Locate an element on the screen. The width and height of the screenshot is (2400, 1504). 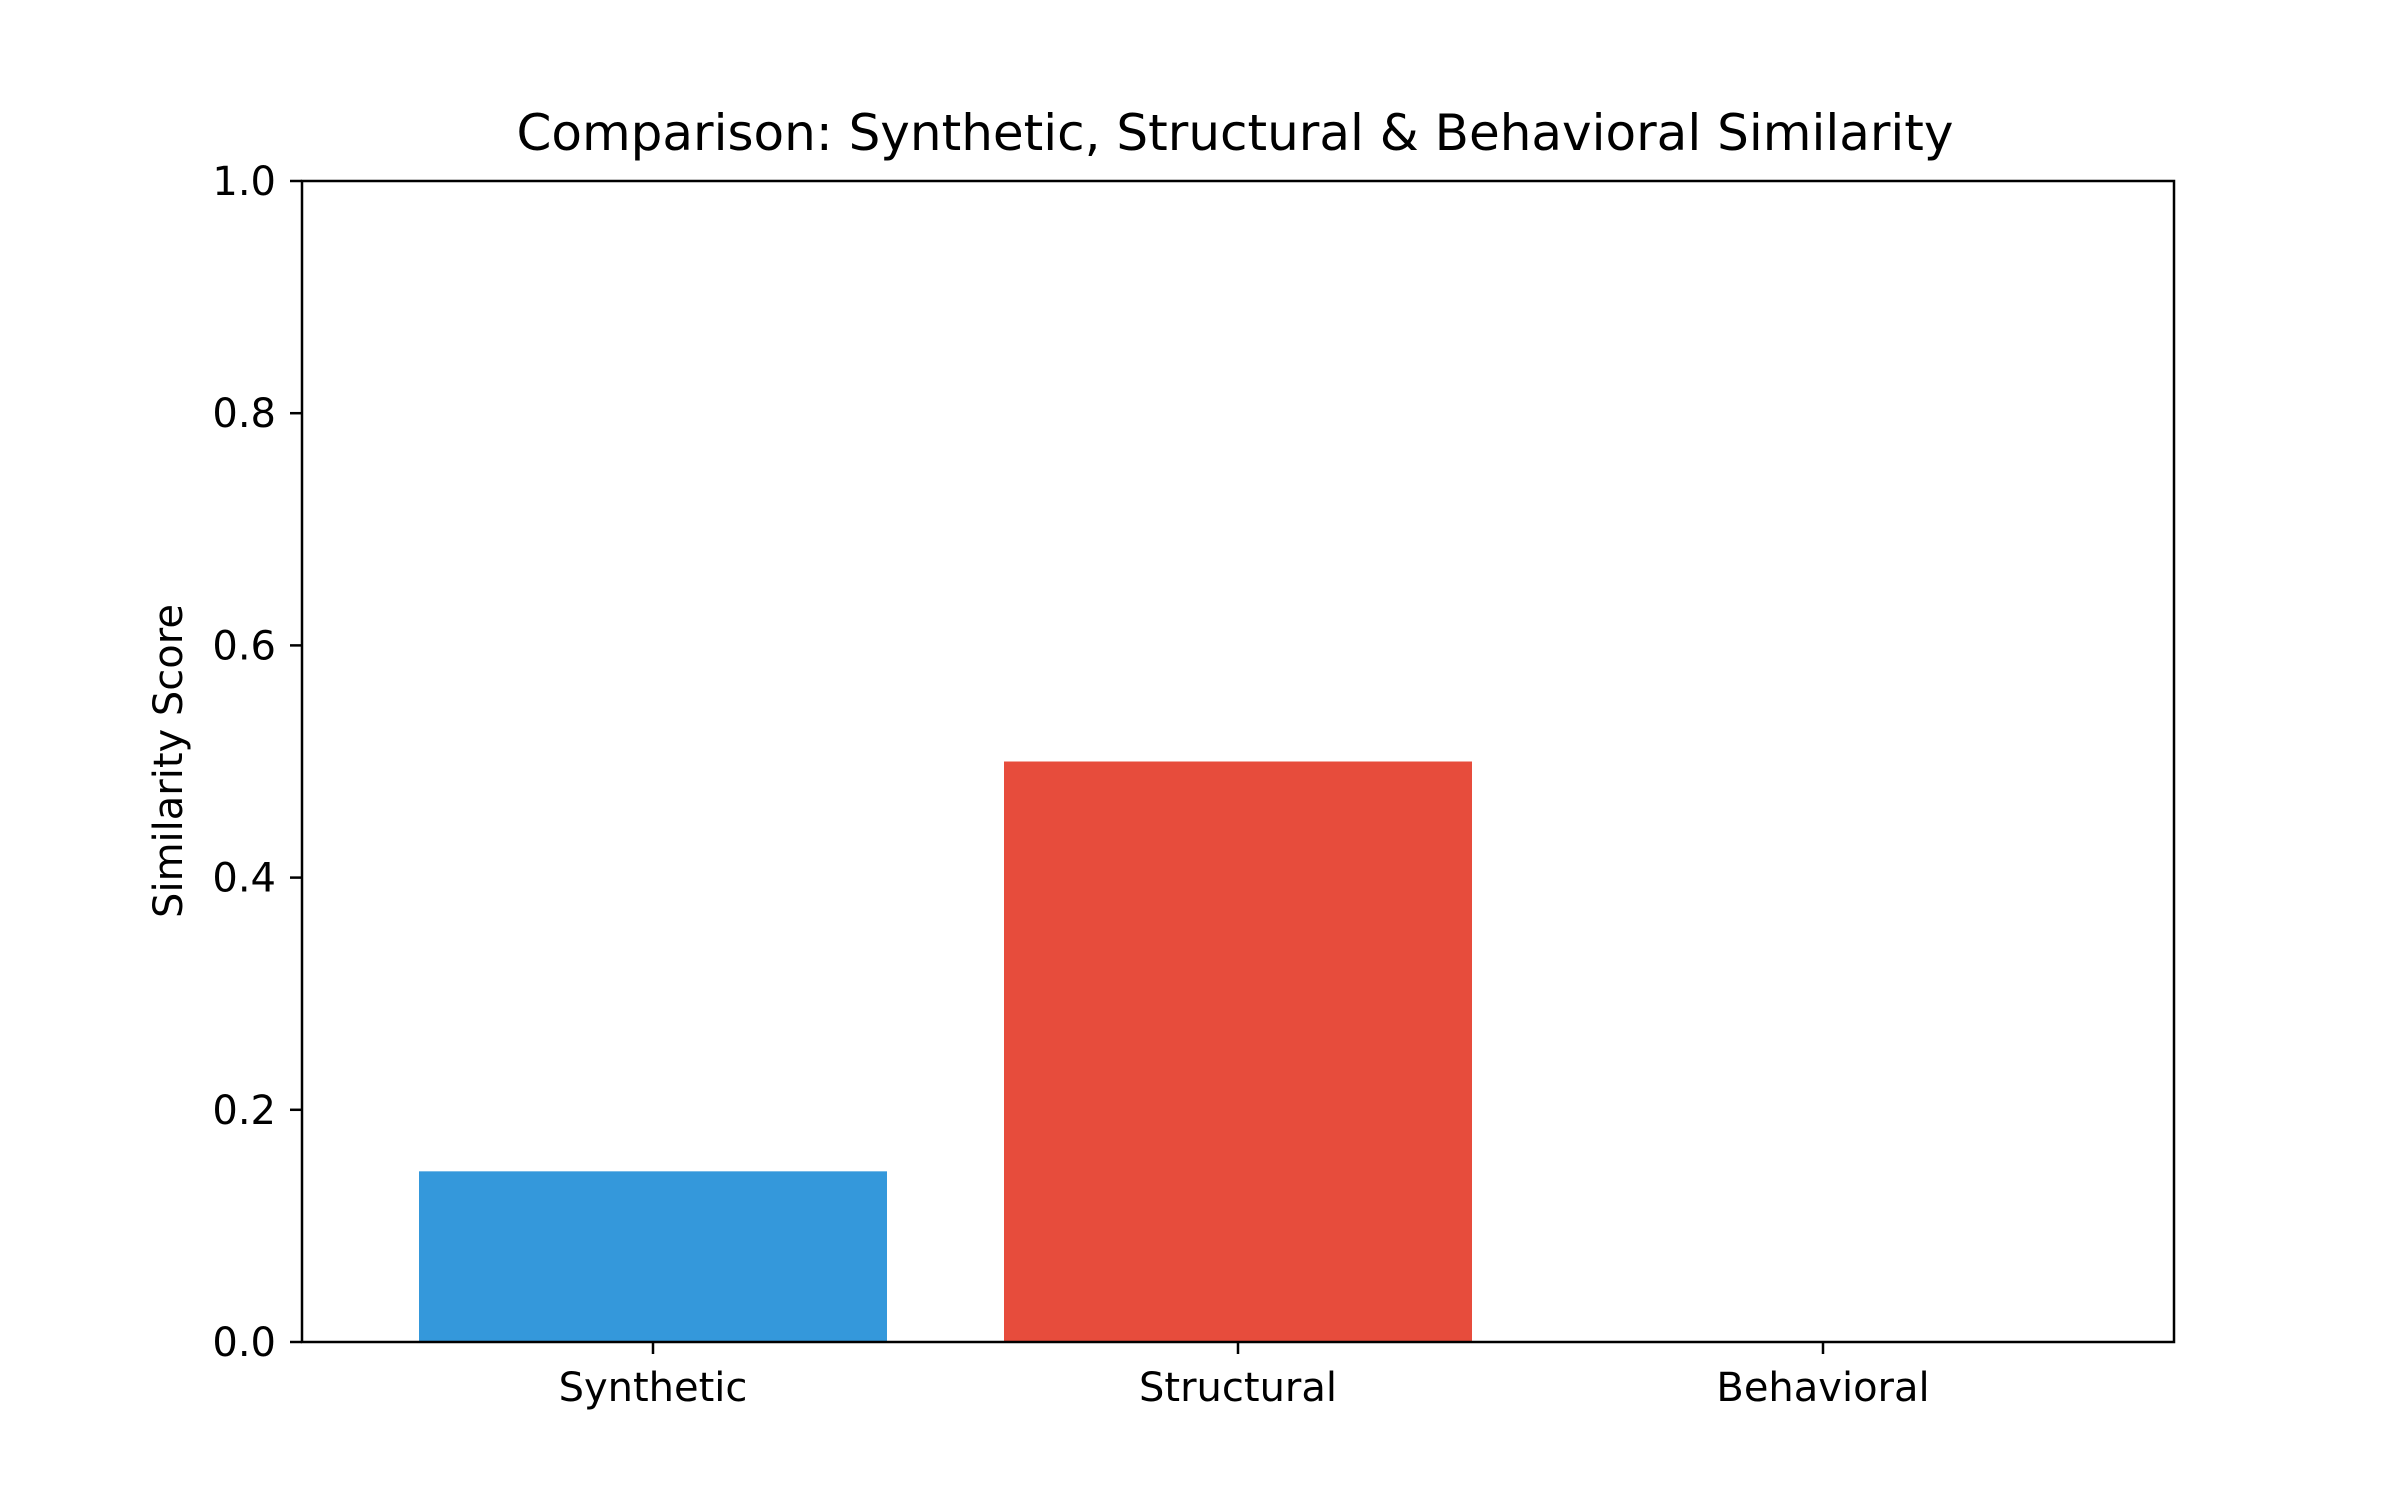
y-tick-label: 0.4 is located at coordinates (244, 879).